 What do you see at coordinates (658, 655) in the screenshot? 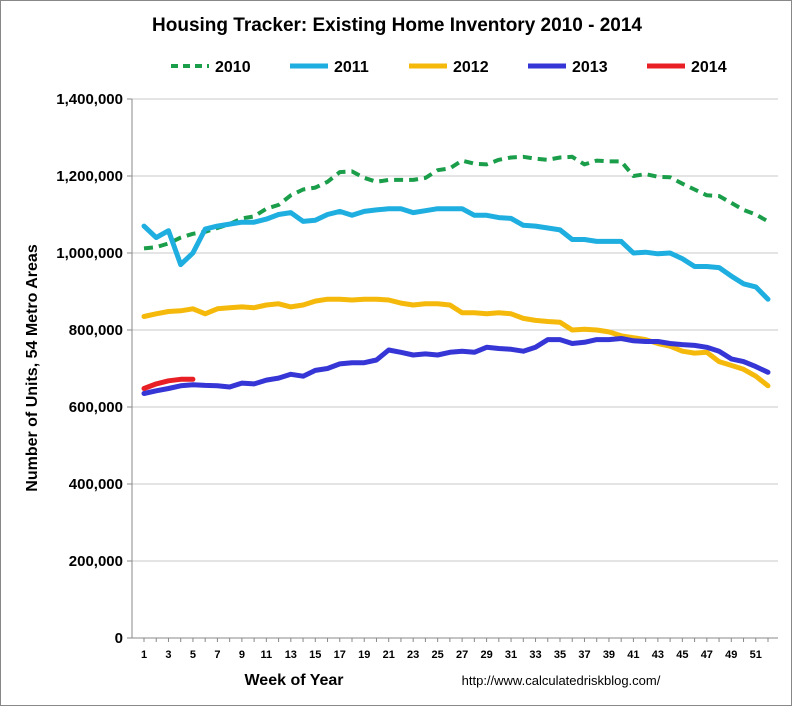
I see `x-tick-label-43: 43` at bounding box center [658, 655].